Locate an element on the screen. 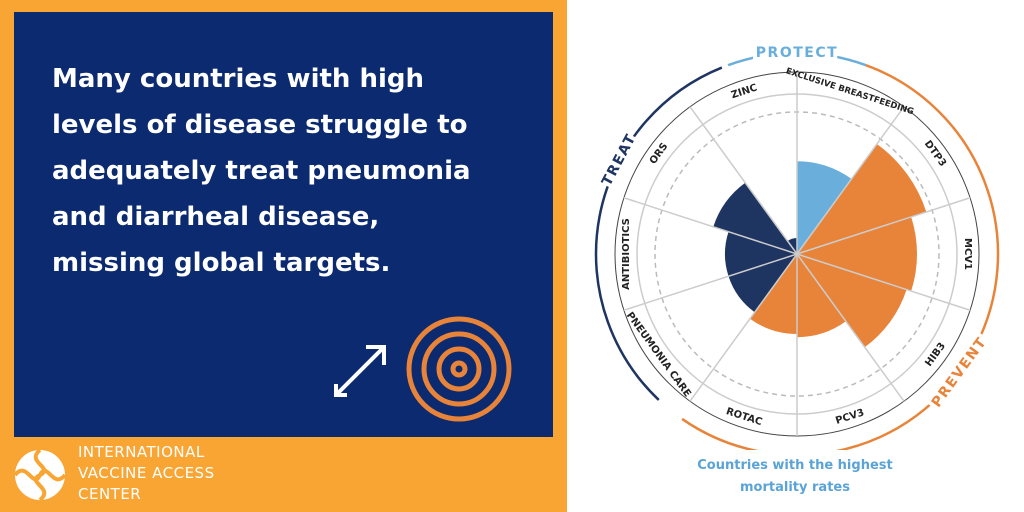 The height and width of the screenshot is (512, 1024). logo-line: CENTER is located at coordinates (110, 494).